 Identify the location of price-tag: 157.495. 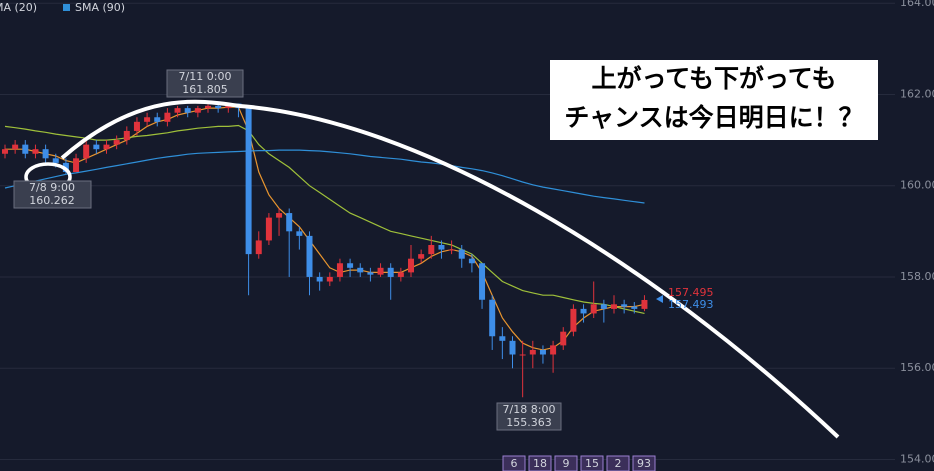
(691, 292).